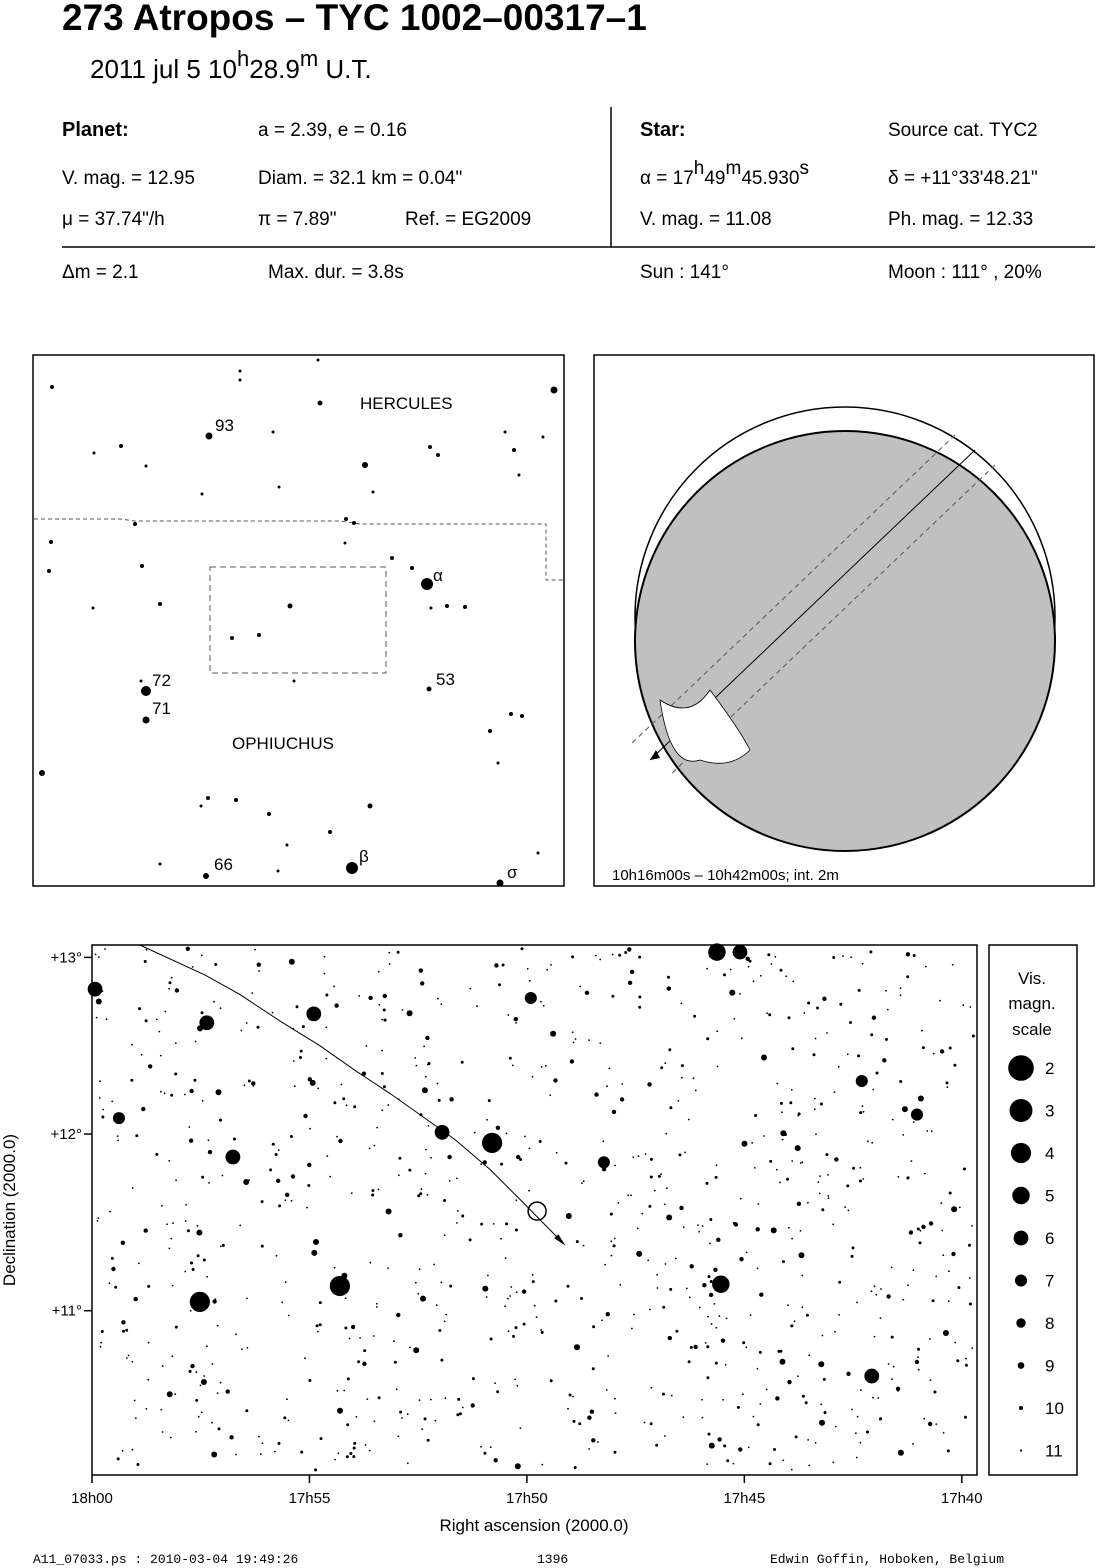  Describe the element at coordinates (1049, 1366) in the screenshot. I see `legend-label: 9` at that location.